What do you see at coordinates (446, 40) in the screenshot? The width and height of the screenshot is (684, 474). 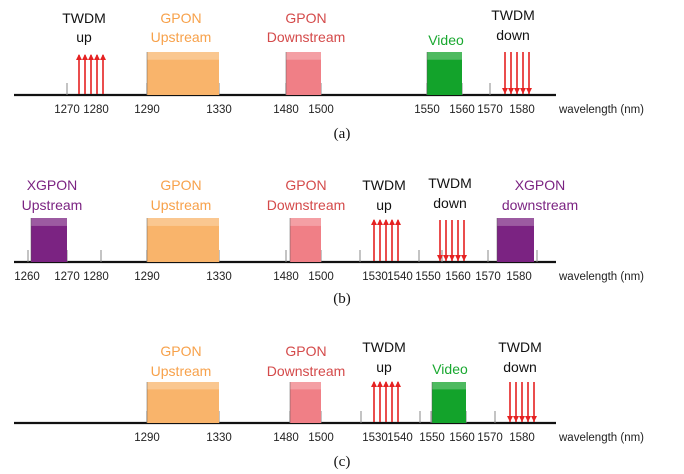 I see `video-label: Video` at bounding box center [446, 40].